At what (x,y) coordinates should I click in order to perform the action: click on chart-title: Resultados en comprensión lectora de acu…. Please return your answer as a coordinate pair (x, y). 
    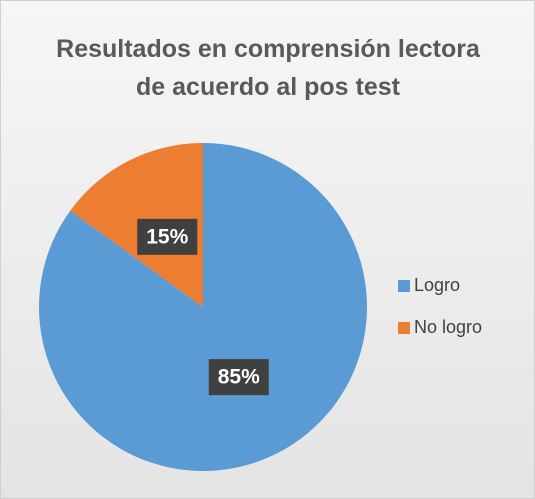
    Looking at the image, I should click on (268, 68).